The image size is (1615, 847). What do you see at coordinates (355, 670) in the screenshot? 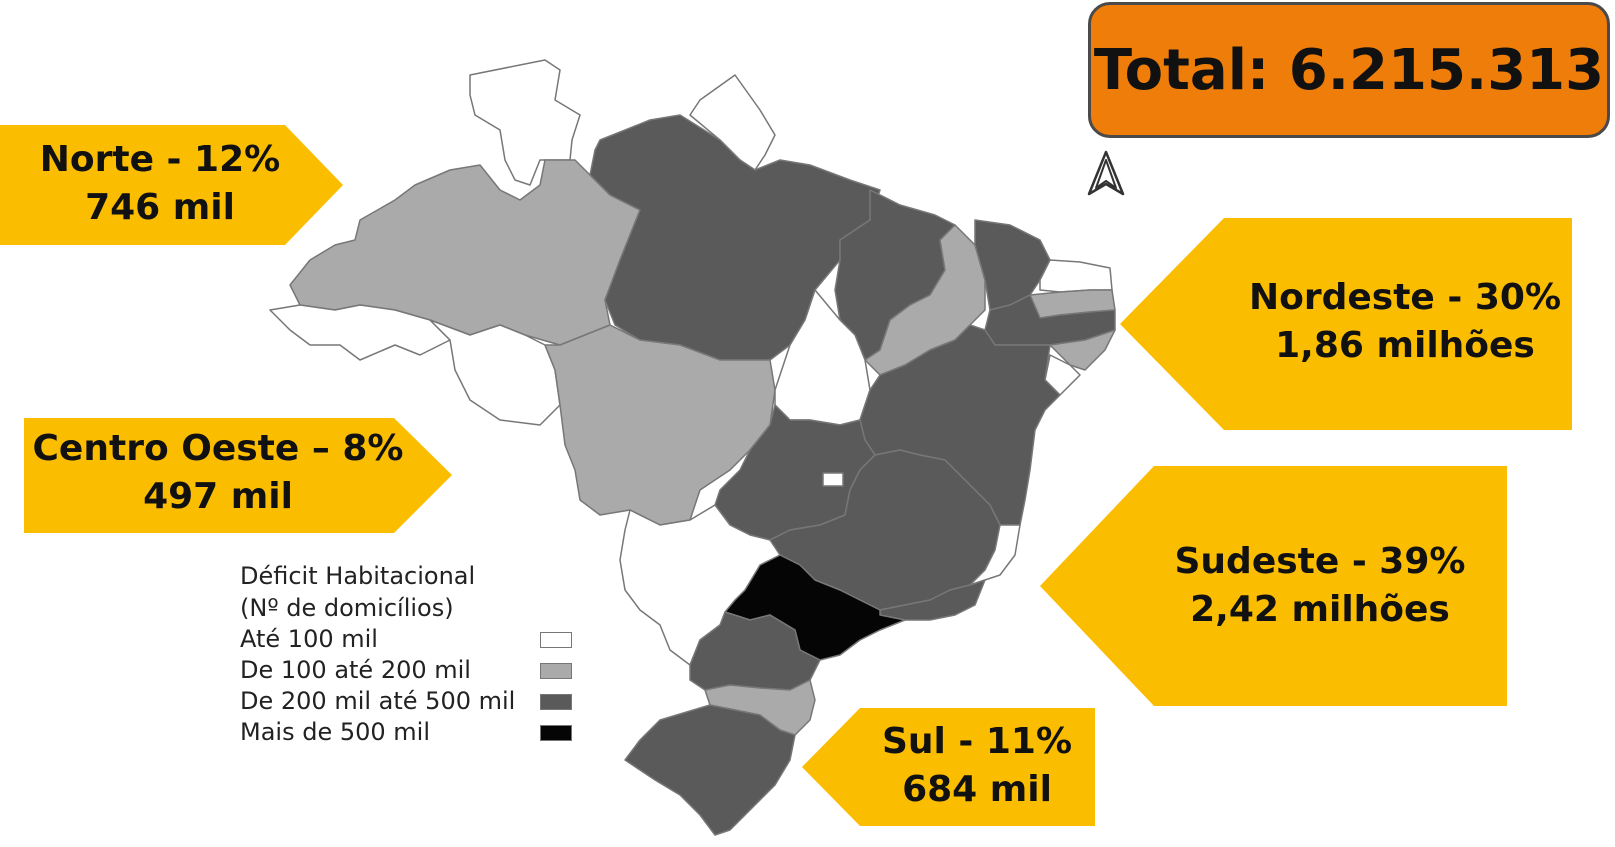
I see `legend-item-label: De 100 até 200 mil` at bounding box center [355, 670].